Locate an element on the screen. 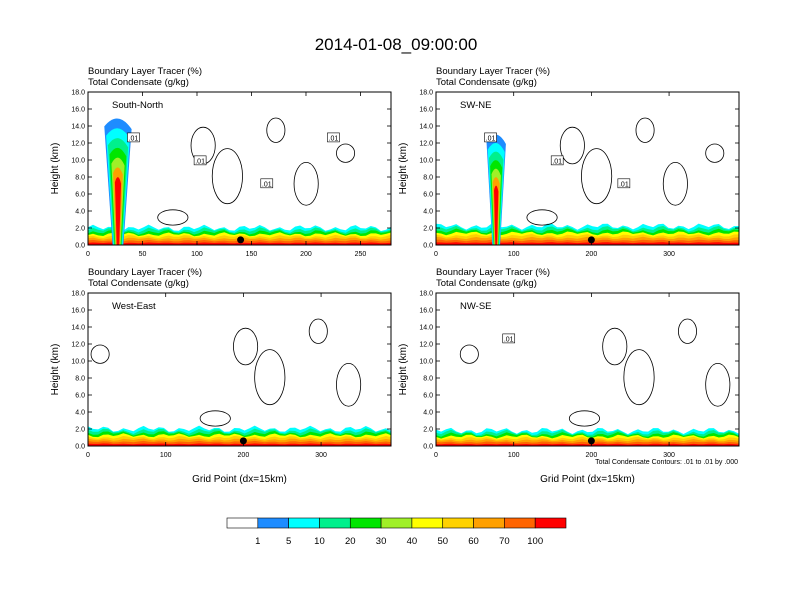 The image size is (792, 612). colorbar-label: 1 is located at coordinates (257, 541).